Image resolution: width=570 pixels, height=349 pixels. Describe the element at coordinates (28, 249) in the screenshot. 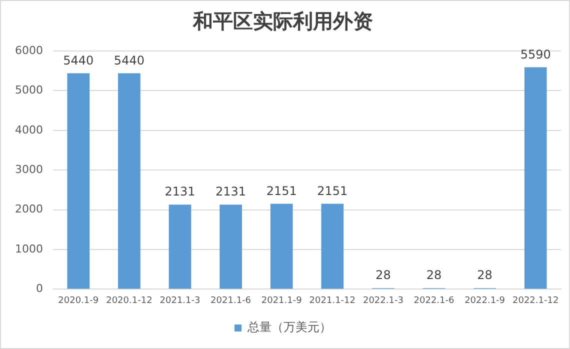

I see `y-tick-label: 1000` at that location.